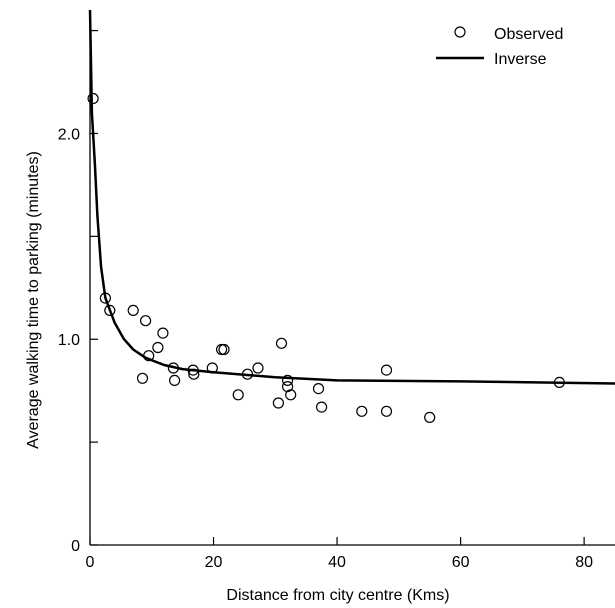  What do you see at coordinates (69, 134) in the screenshot?
I see `y-tick-label: 2.0` at bounding box center [69, 134].